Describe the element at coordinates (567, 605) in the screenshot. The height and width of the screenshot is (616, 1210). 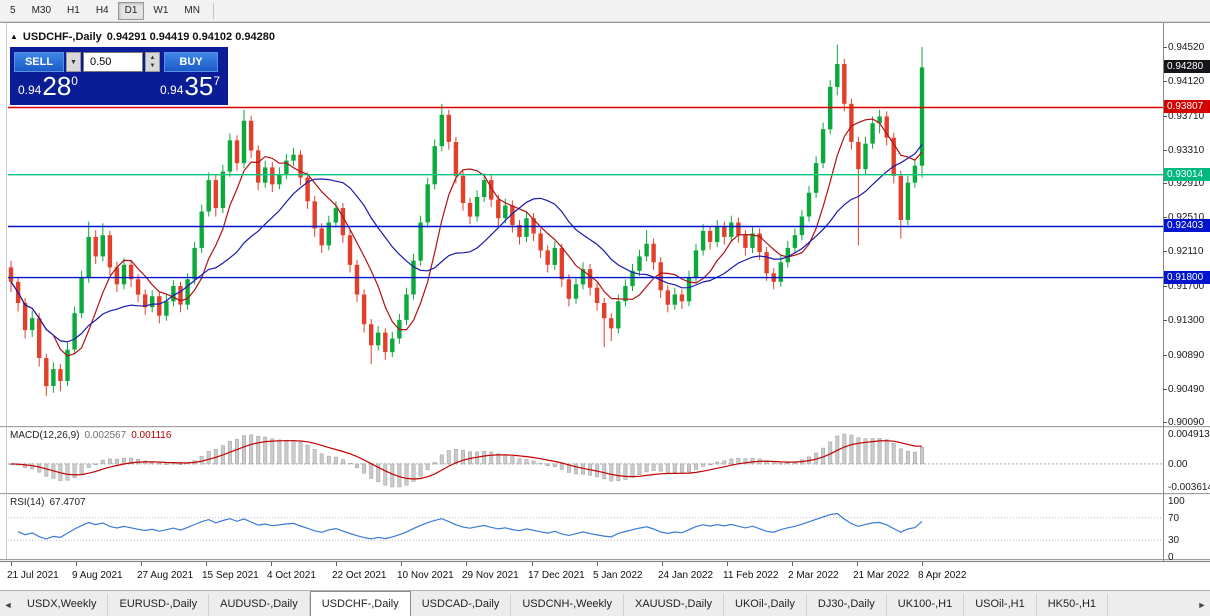
I see `chart-tab-usdcnh: USDCNH-,Weekly` at that location.